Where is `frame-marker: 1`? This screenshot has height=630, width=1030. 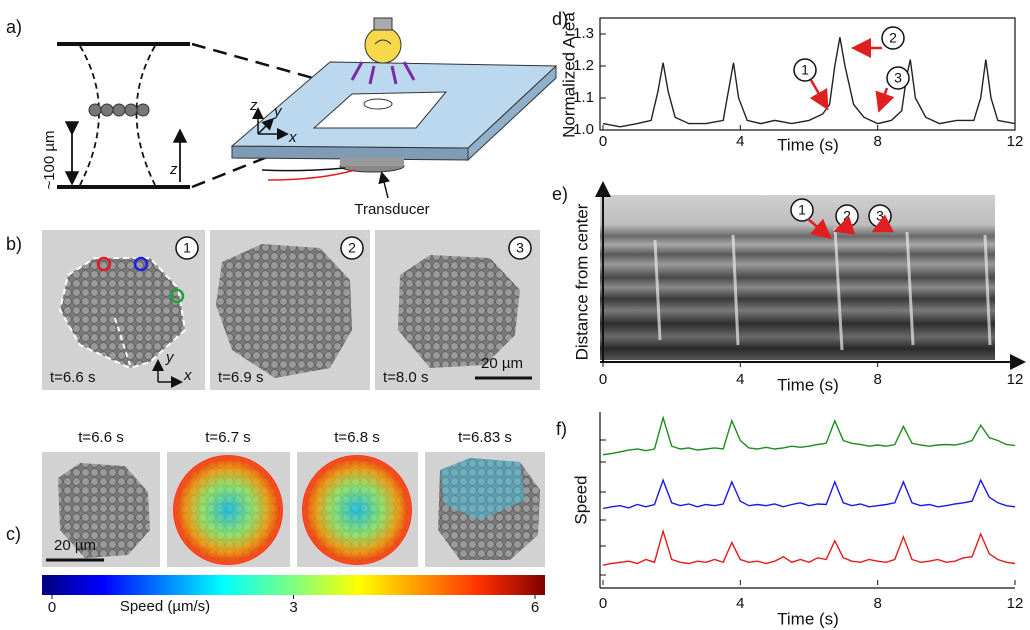 frame-marker: 1 is located at coordinates (187, 248).